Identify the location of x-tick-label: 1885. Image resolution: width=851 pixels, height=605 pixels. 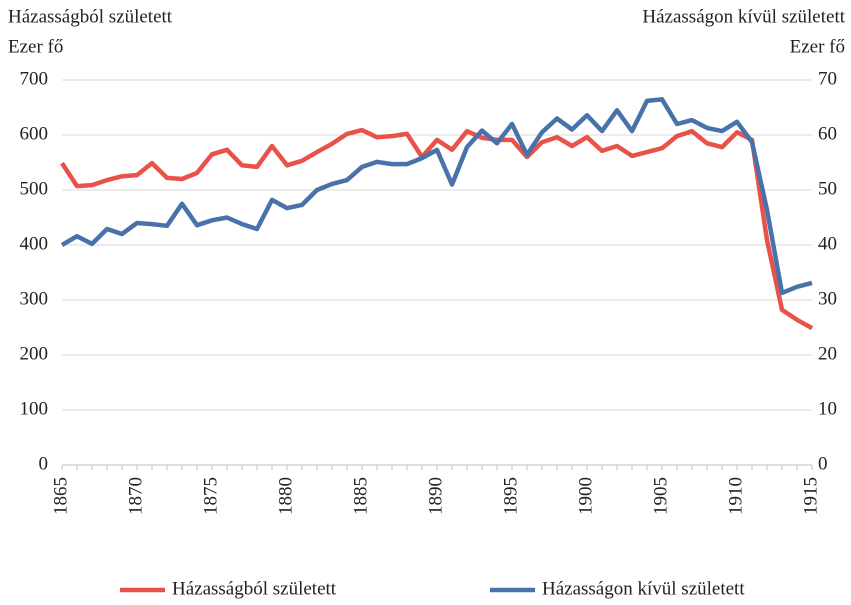
(360, 496).